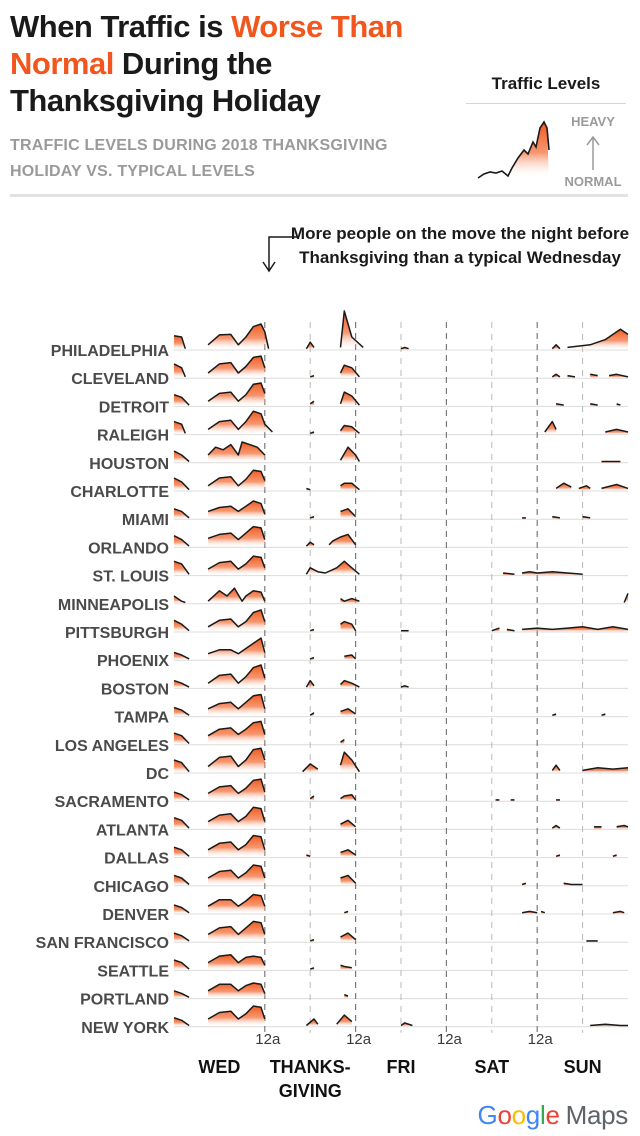 The width and height of the screenshot is (640, 1136). What do you see at coordinates (133, 436) in the screenshot?
I see `city-label: RALEIGH` at bounding box center [133, 436].